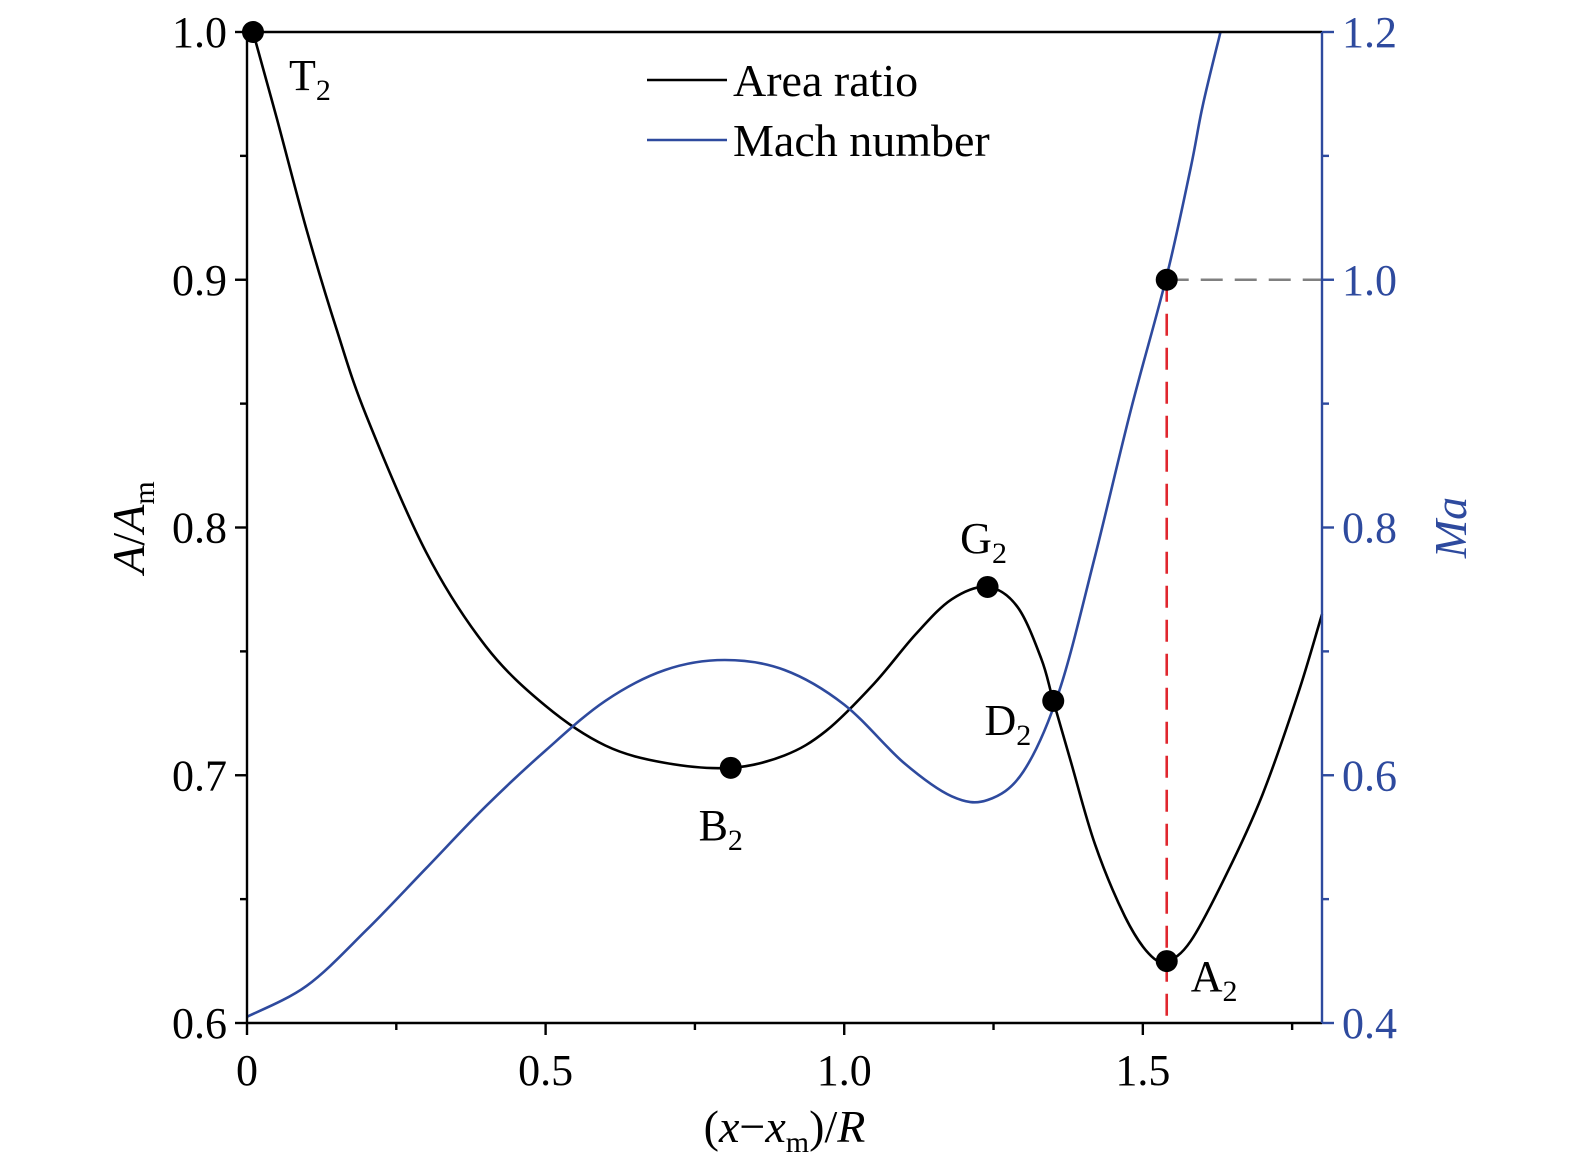  Describe the element at coordinates (545, 1070) in the screenshot. I see `x-tick-label: 0.5` at that location.